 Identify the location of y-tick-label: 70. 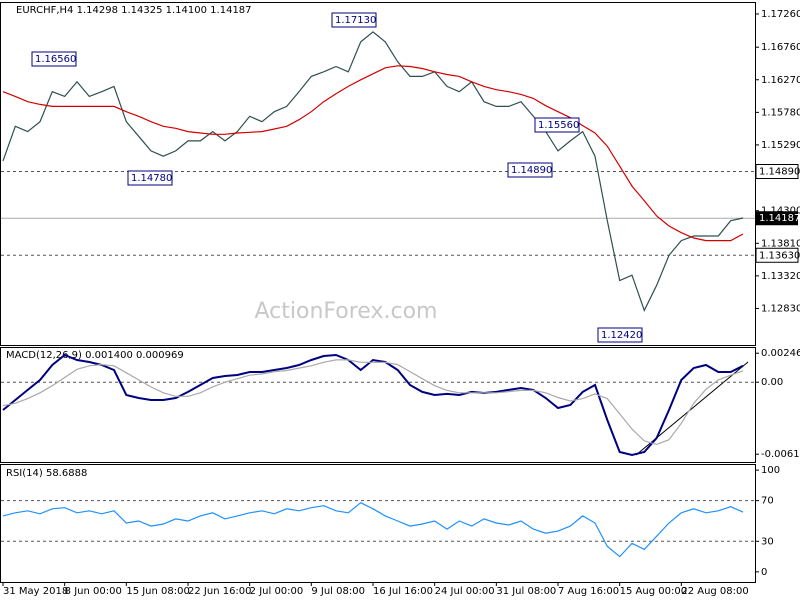
(767, 501).